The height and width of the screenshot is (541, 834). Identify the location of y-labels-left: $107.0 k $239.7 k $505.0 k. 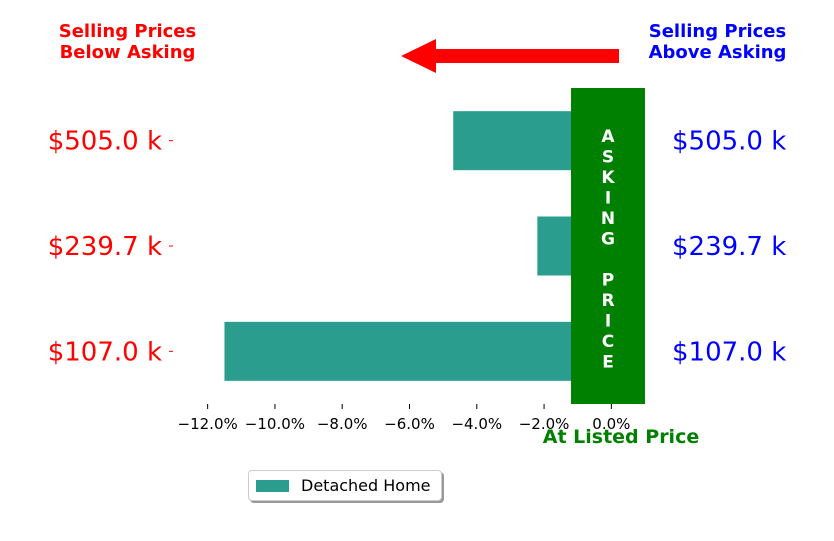
(110, 247).